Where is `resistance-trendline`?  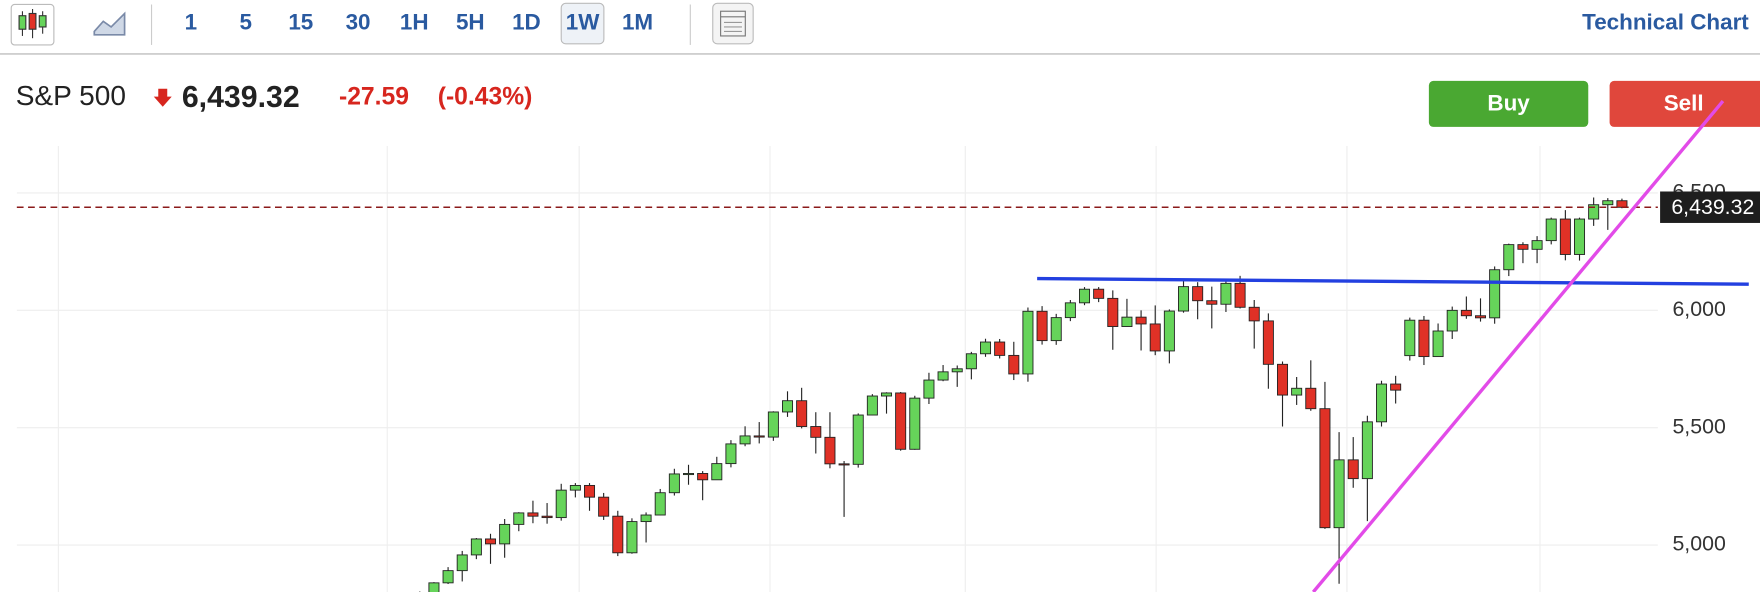 resistance-trendline is located at coordinates (1393, 281).